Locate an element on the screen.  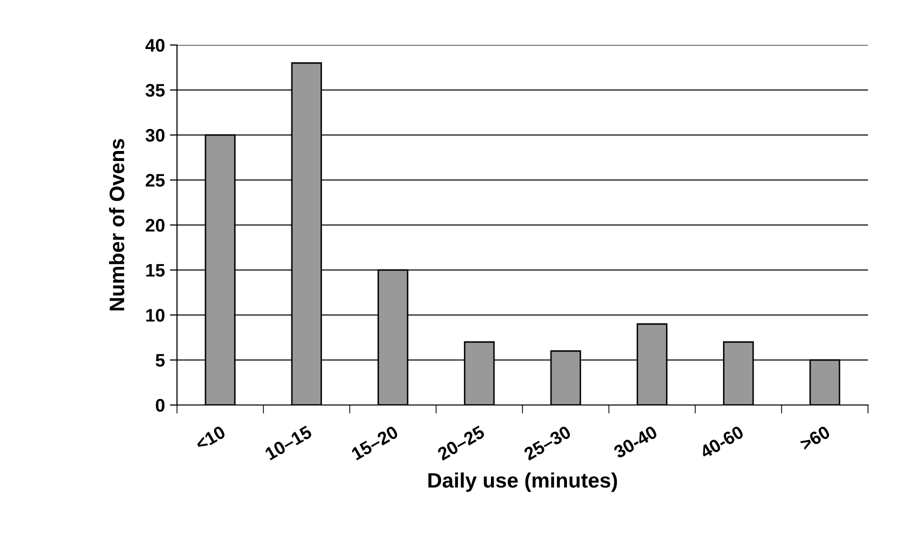
y-tick-label: 10 is located at coordinates (155, 315).